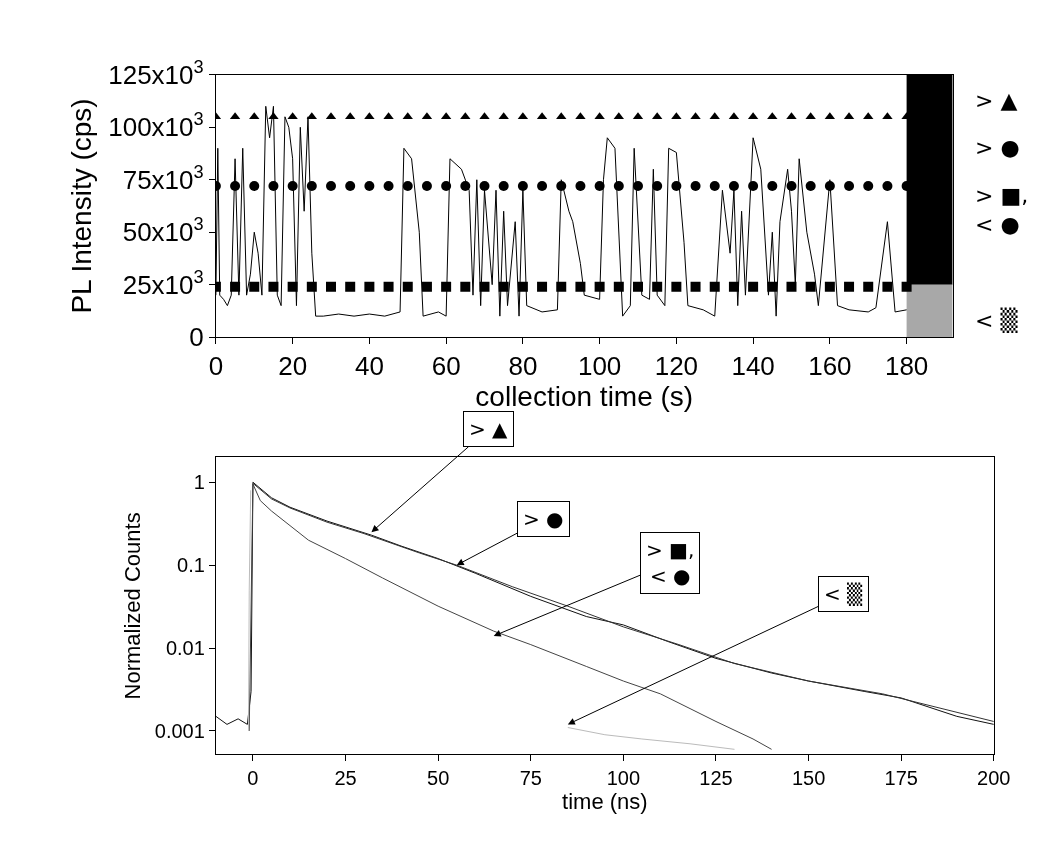 The width and height of the screenshot is (1053, 845). I want to click on annotation: > ▲, so click(489, 429).